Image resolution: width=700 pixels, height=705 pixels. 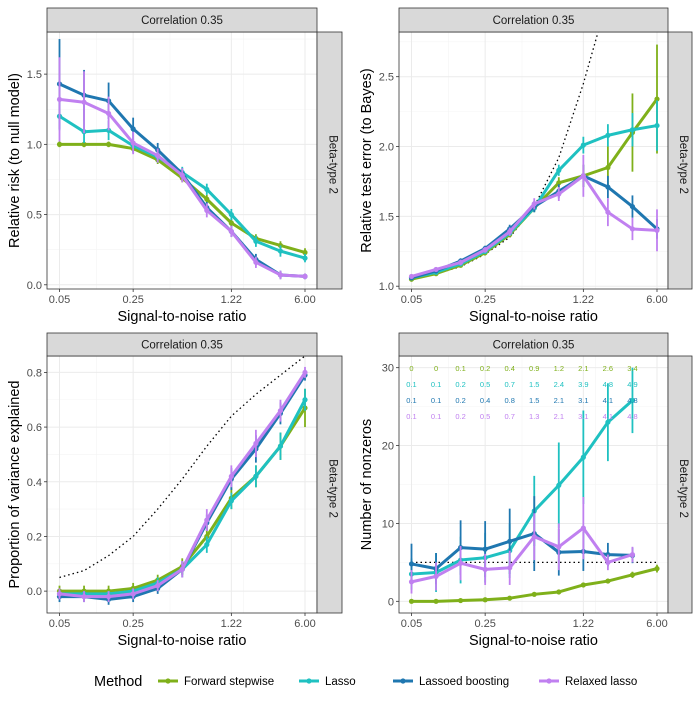 What do you see at coordinates (608, 384) in the screenshot?
I see `annotation-label: 4.8` at bounding box center [608, 384].